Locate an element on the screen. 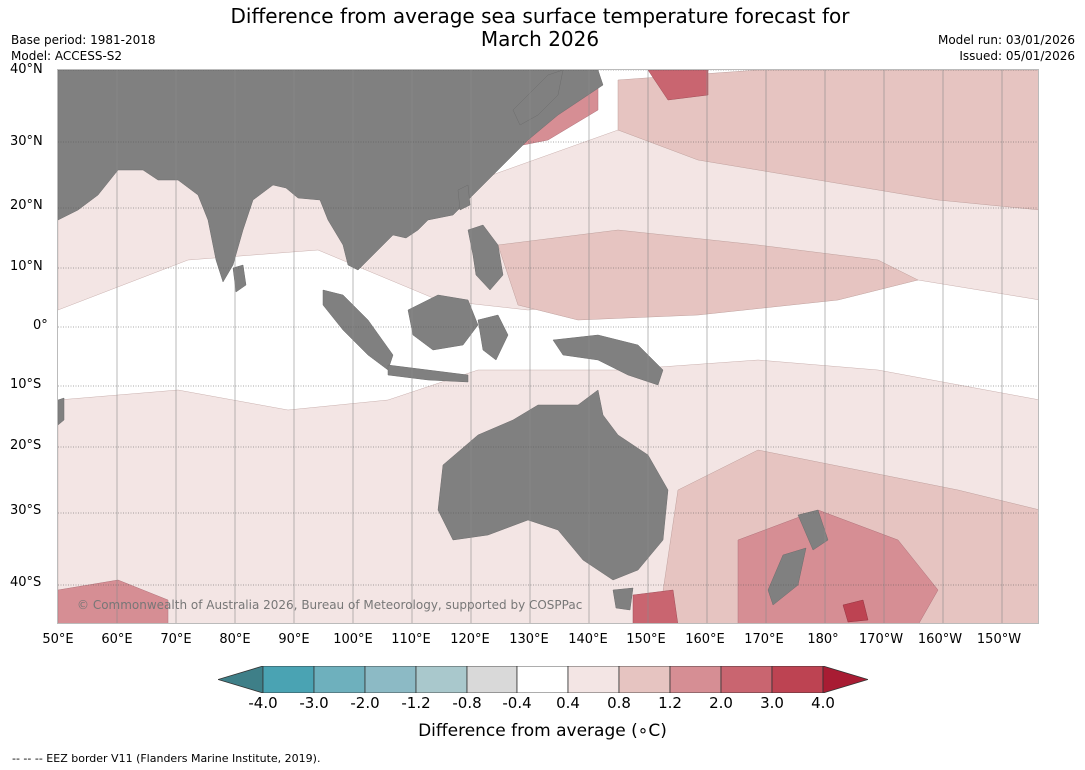  title-line-2: March 2026 is located at coordinates (540, 39).